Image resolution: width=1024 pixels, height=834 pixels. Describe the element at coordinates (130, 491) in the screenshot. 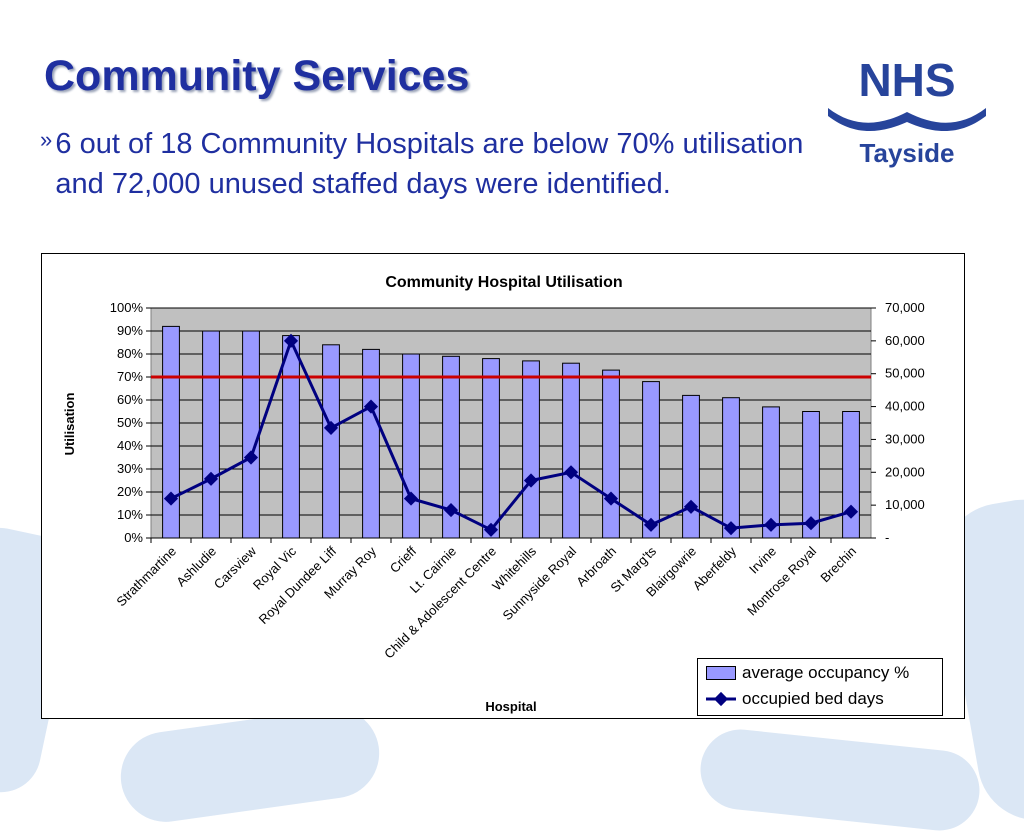

I see `y-tick-label: 20%` at that location.